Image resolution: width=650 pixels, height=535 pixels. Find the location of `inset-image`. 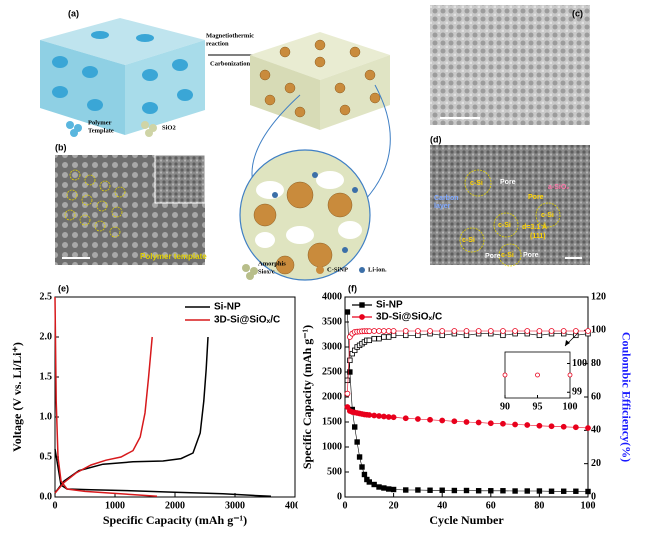

inset-image is located at coordinates (180, 179).